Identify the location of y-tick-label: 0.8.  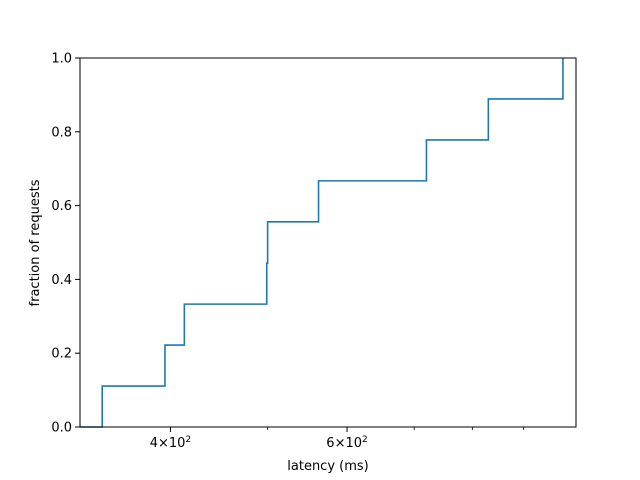
(61, 132).